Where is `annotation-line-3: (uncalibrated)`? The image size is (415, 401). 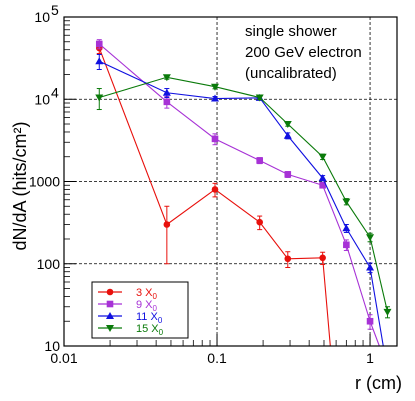 annotation-line-3: (uncalibrated) is located at coordinates (291, 73).